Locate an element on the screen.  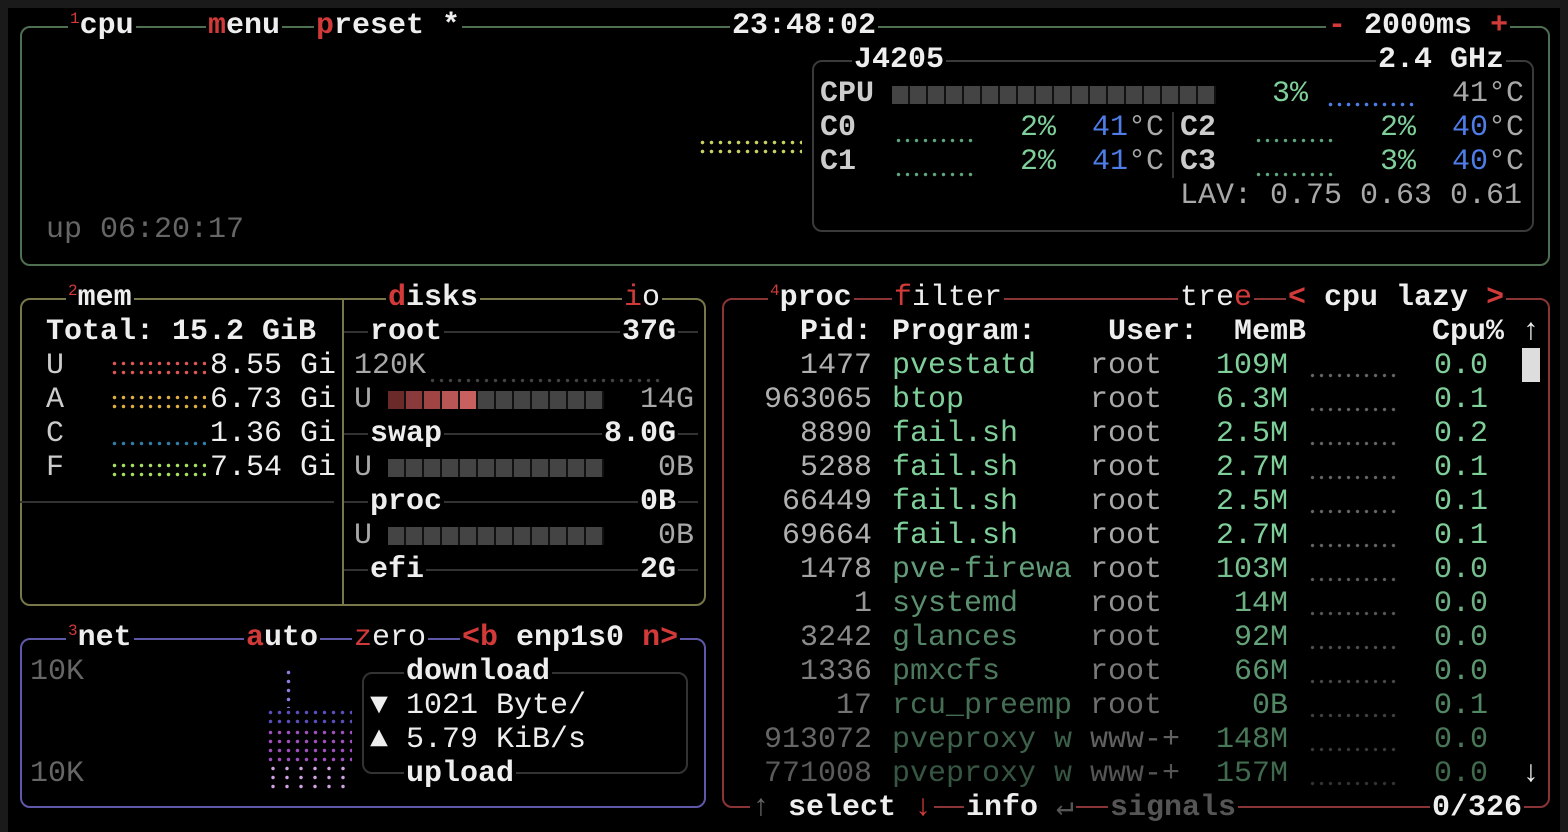
header-mem: MemB is located at coordinates (1270, 332).